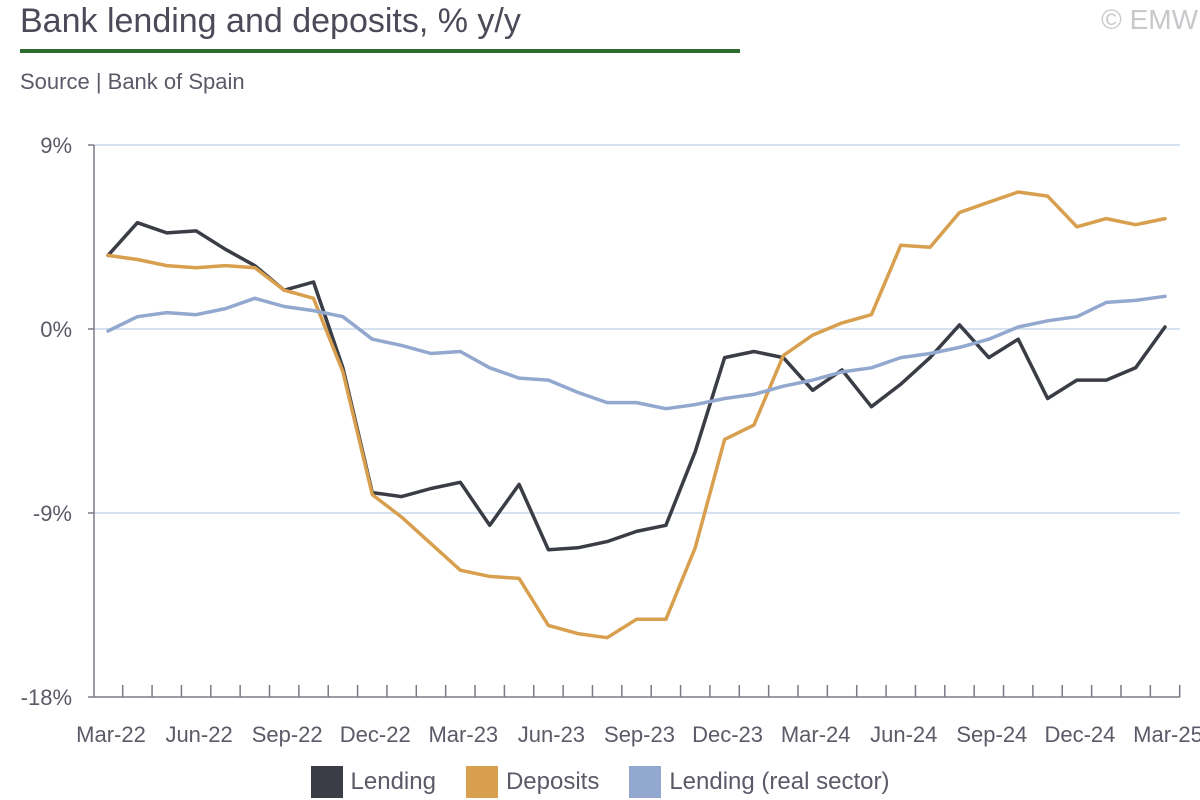 The width and height of the screenshot is (1200, 800). I want to click on legend-label: Lending (real sector), so click(779, 781).